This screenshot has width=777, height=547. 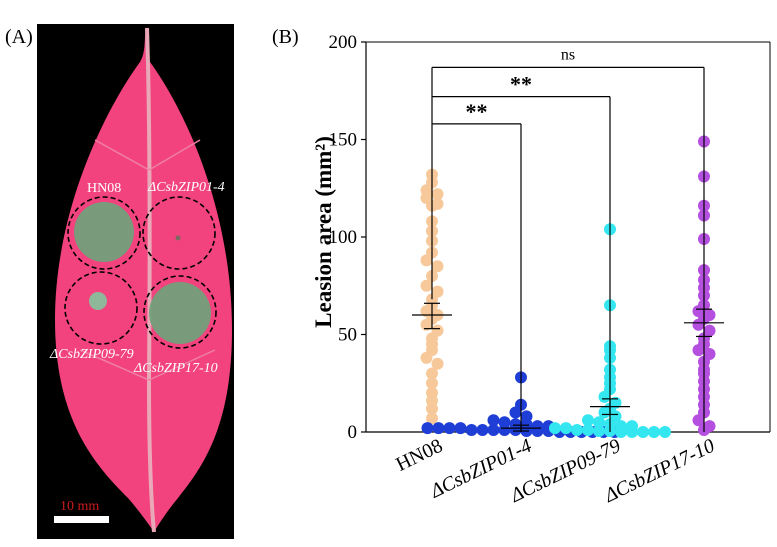 What do you see at coordinates (186, 187) in the screenshot?
I see `spot-label-zip01: ΔCsbZIP01-4` at bounding box center [186, 187].